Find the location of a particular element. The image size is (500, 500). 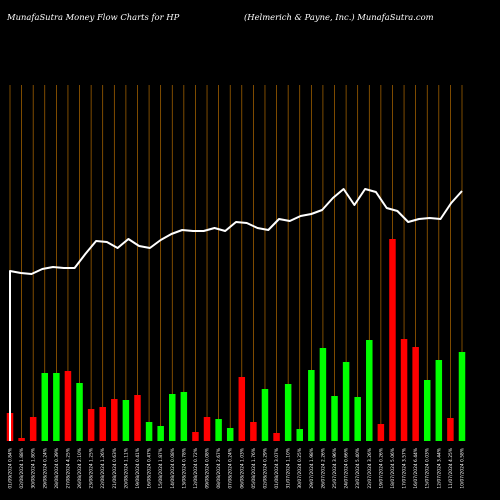

x-tick-label: 15/07/2024 0.03% is located at coordinates (428, 468).